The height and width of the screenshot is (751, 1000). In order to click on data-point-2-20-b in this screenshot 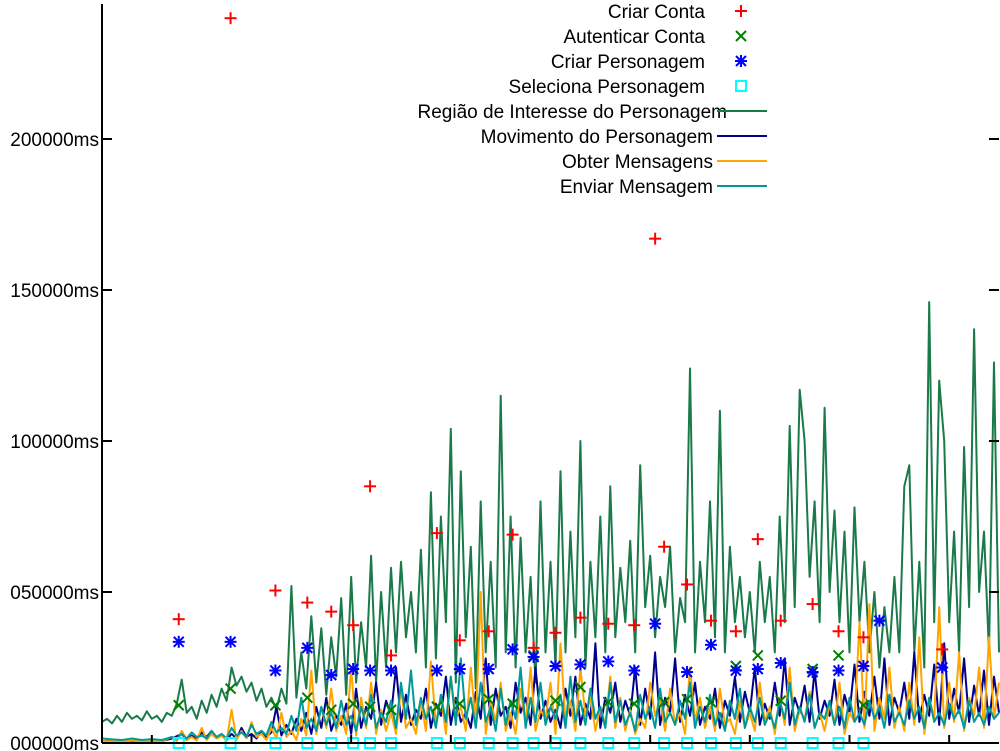, I will do `click(736, 670)`.